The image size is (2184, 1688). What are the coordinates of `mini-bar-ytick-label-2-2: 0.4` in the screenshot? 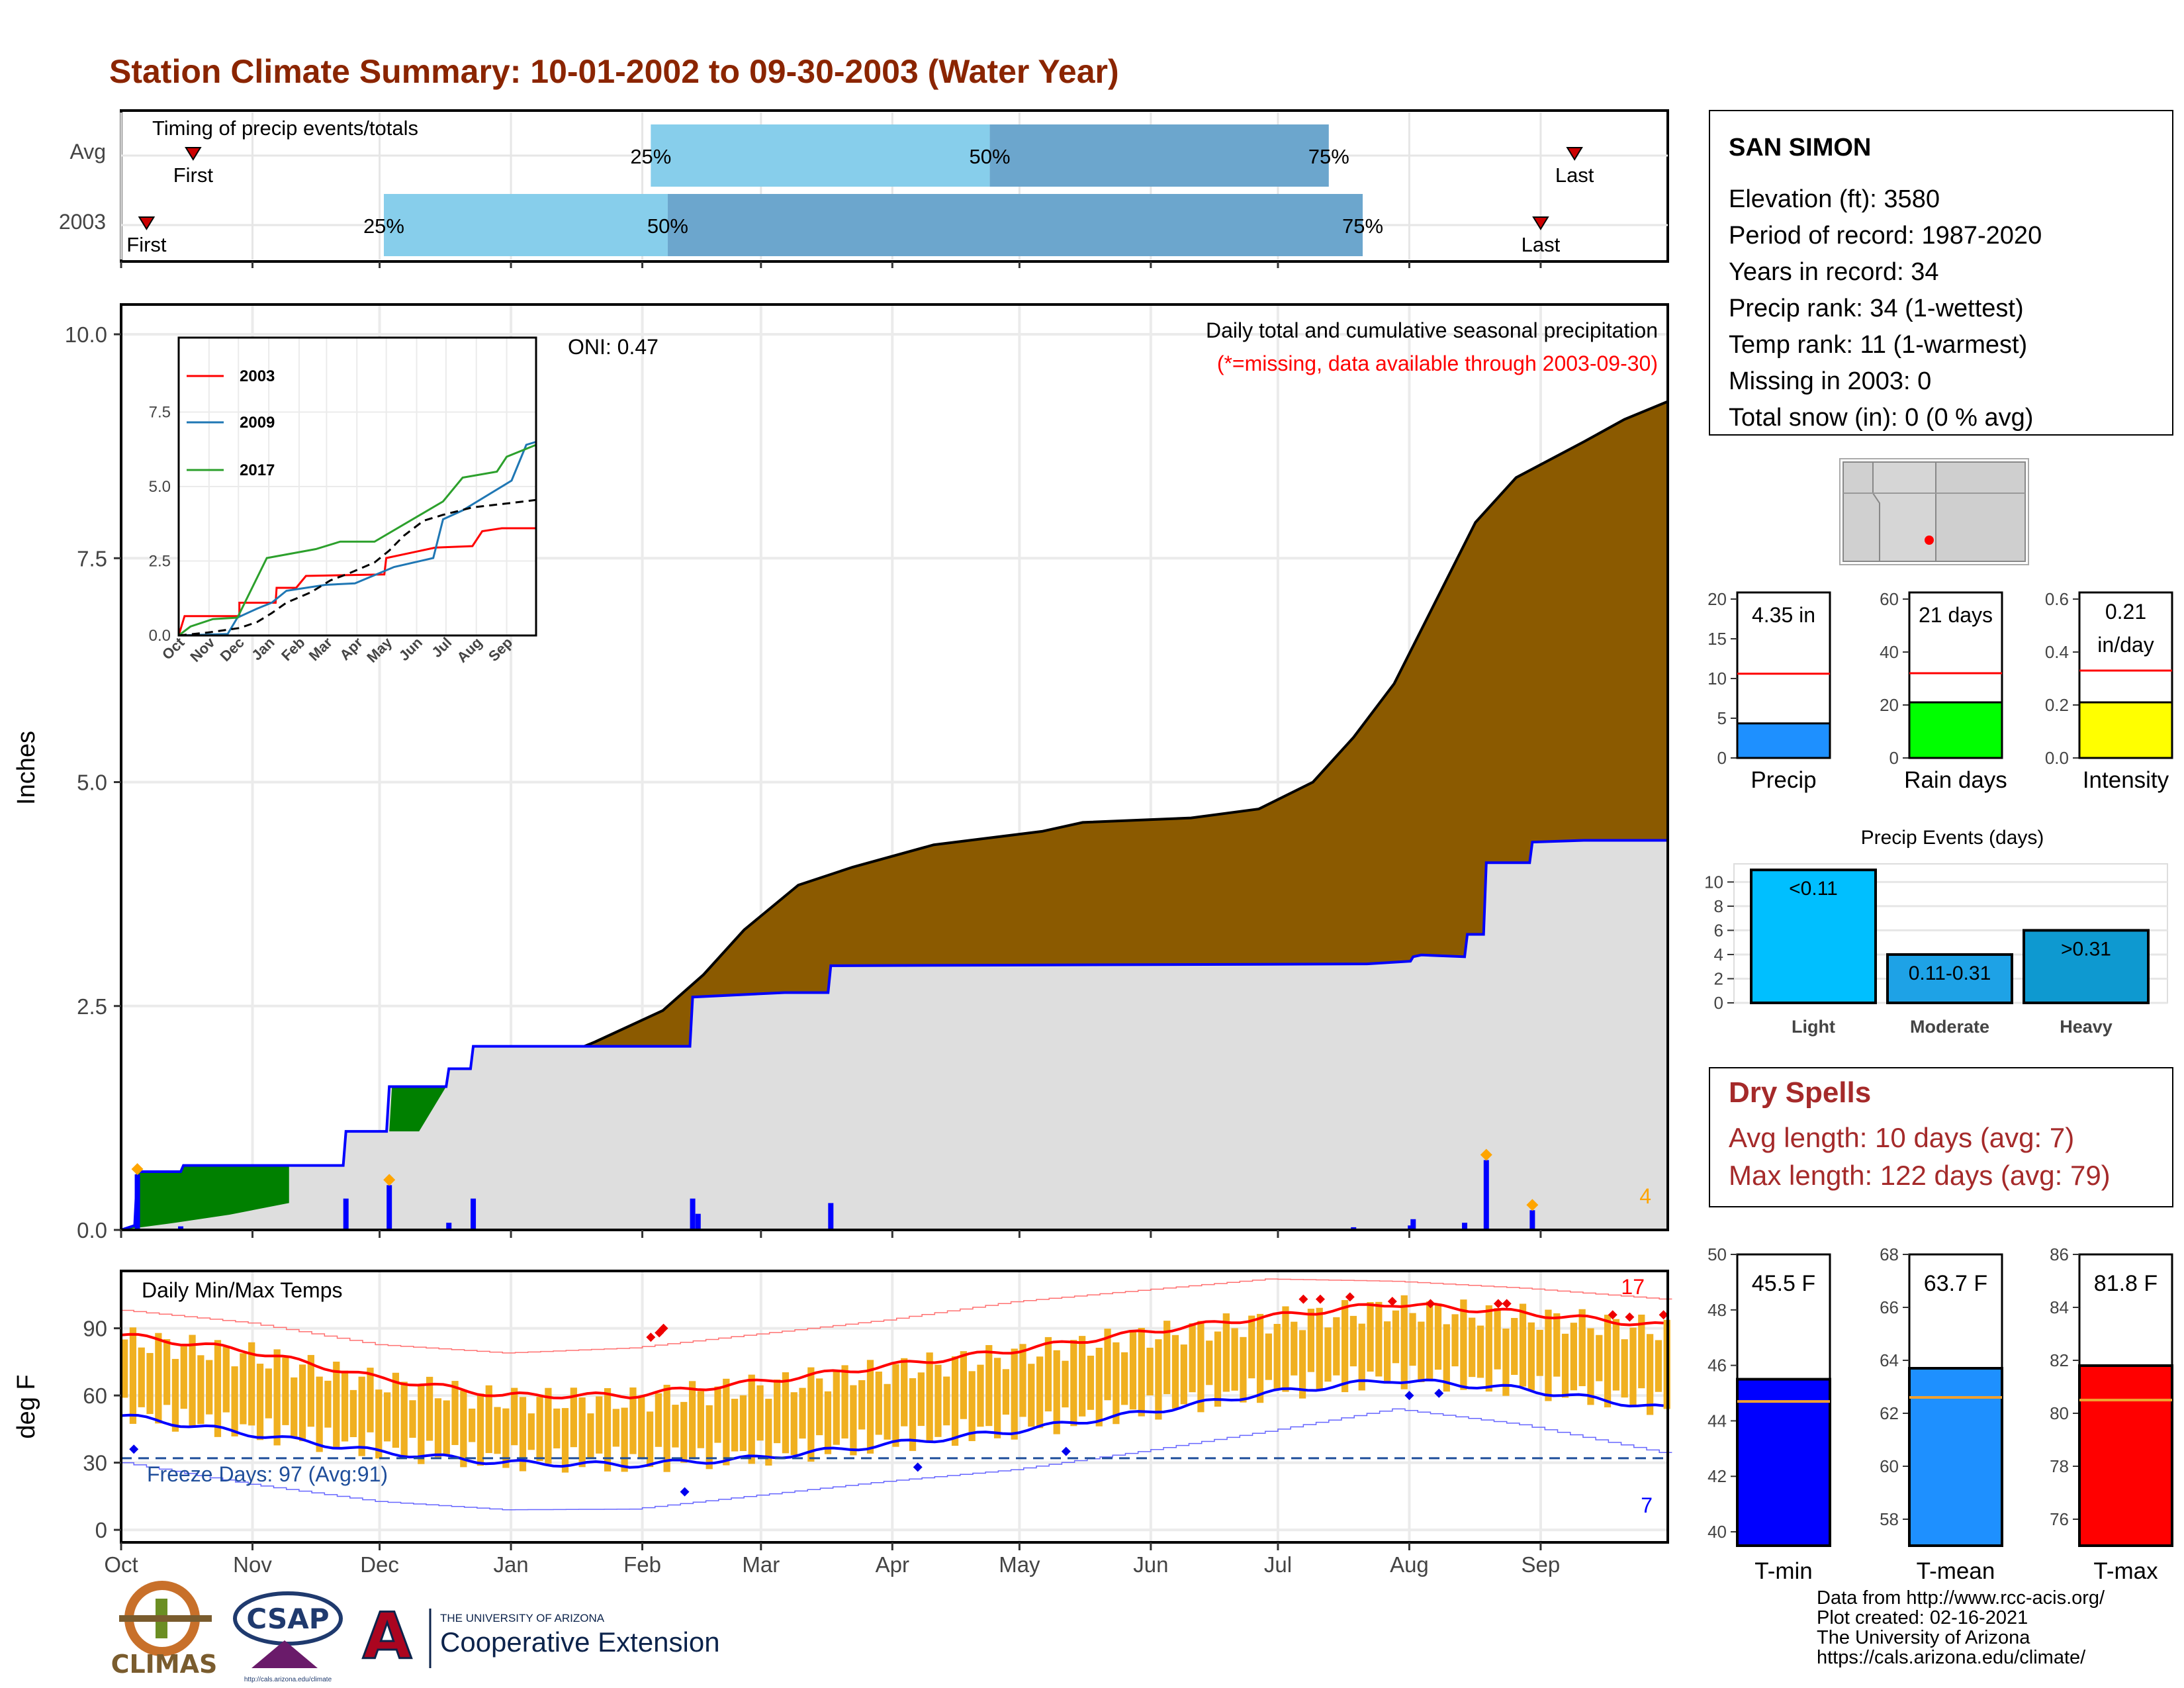 It's located at (2057, 652).